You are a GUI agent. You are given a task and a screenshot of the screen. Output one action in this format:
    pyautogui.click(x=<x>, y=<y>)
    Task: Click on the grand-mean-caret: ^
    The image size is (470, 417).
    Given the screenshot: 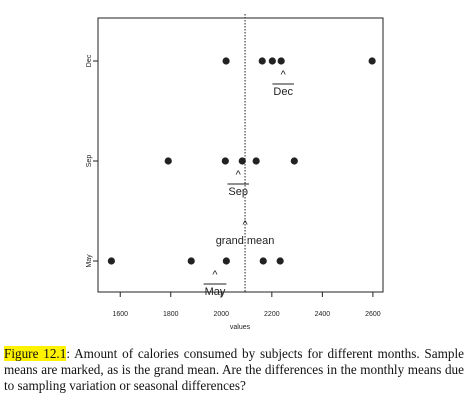 What is the action you would take?
    pyautogui.click(x=245, y=225)
    